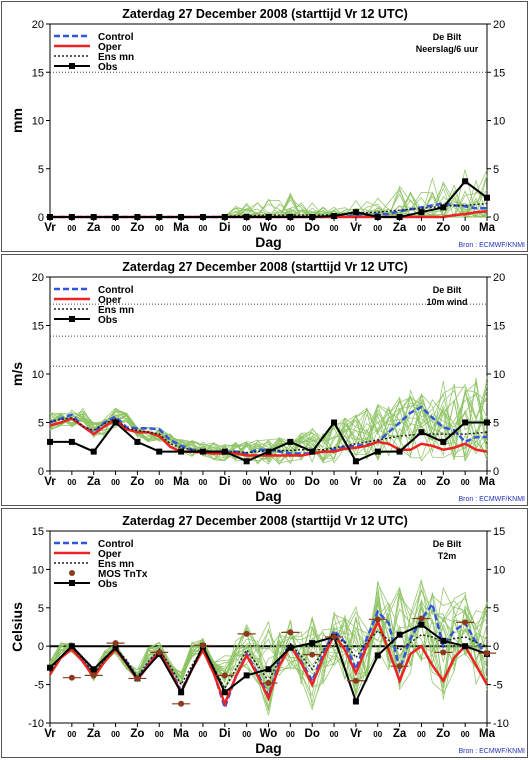 The height and width of the screenshot is (760, 530). I want to click on legend-label: MOS TnTx, so click(123, 574).